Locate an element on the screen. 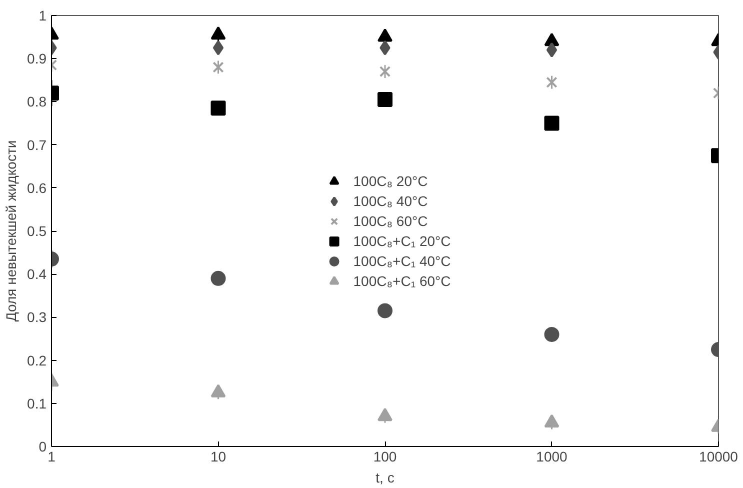 Image resolution: width=743 pixels, height=488 pixels. x-tick-label: 100 is located at coordinates (385, 456).